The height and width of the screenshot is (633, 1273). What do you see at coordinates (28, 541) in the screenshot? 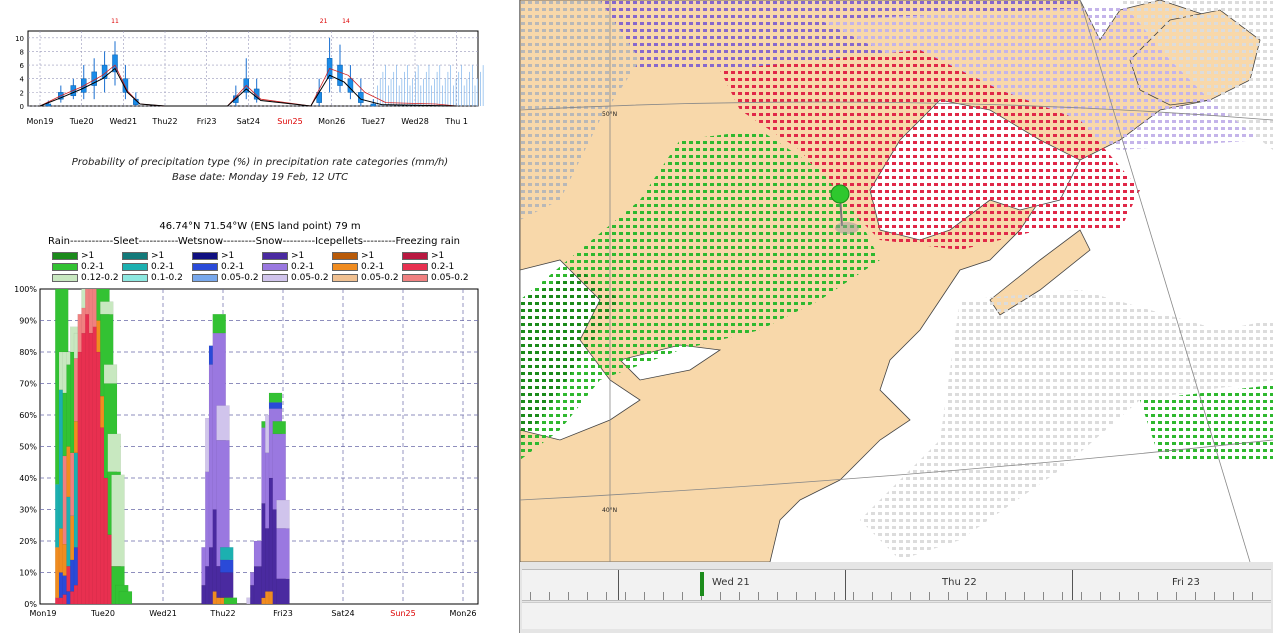
I see `y-tick-label: 20%` at bounding box center [28, 541].